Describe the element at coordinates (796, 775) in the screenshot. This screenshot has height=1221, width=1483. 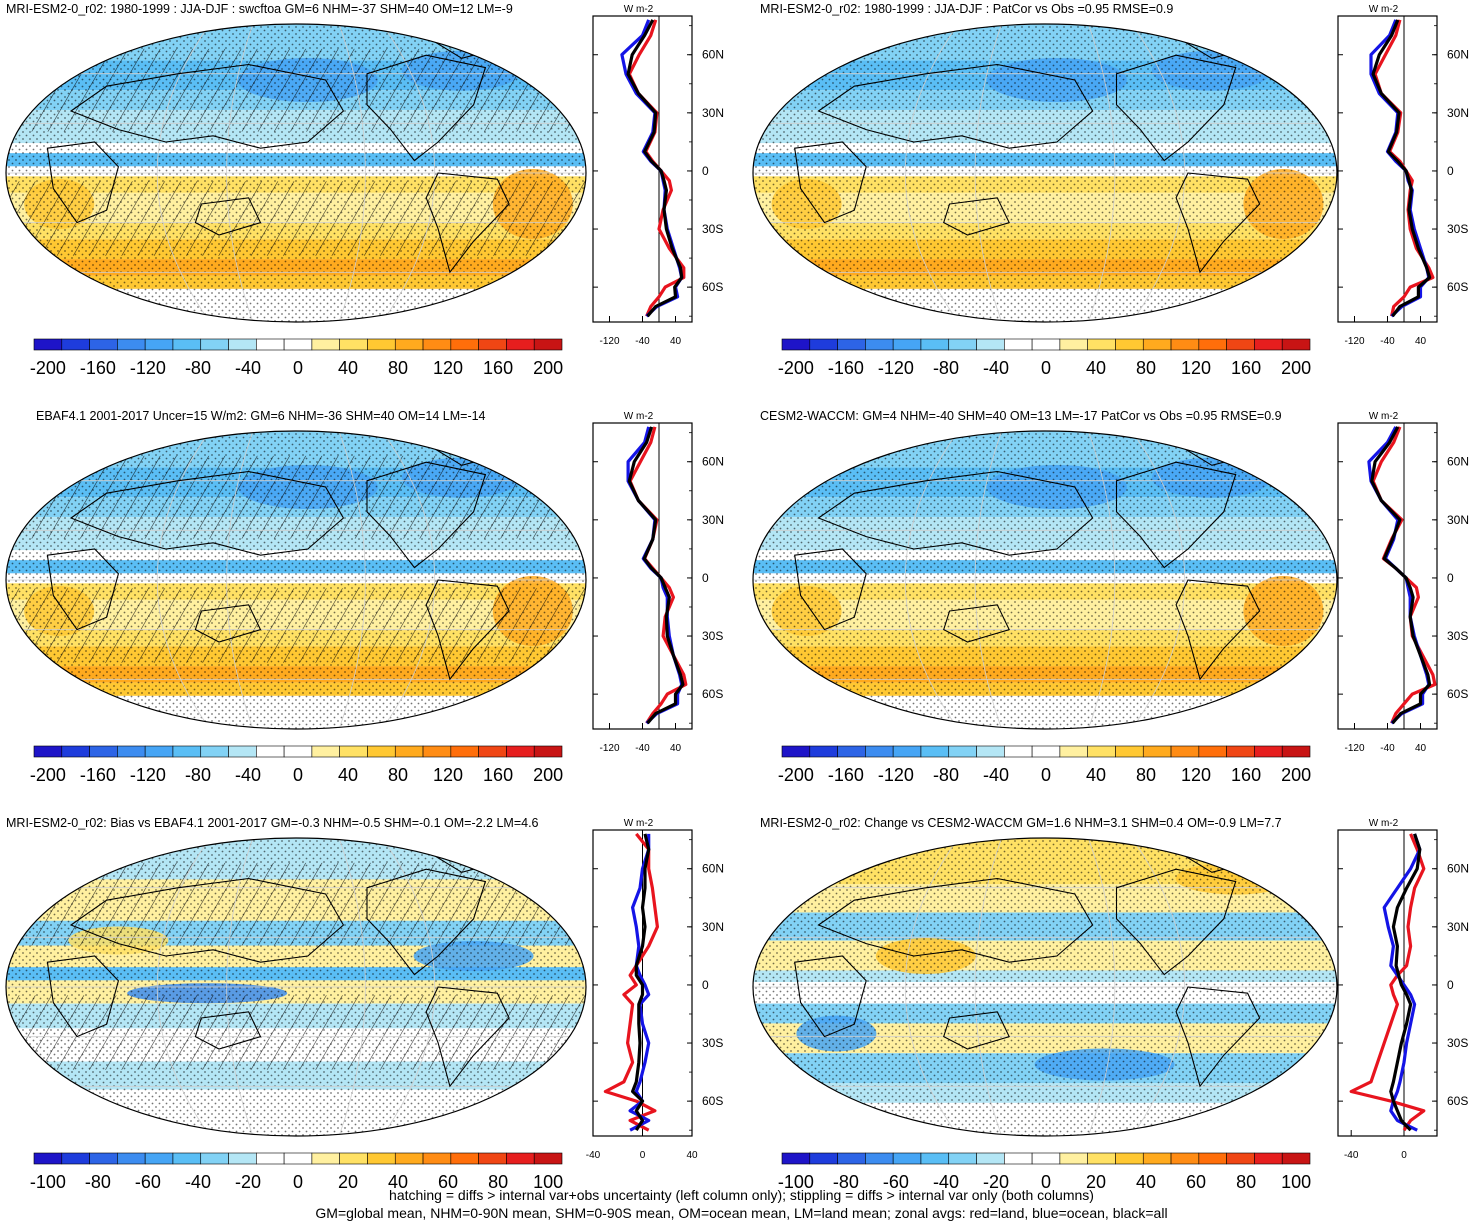
I see `colorbar-label: -200` at that location.